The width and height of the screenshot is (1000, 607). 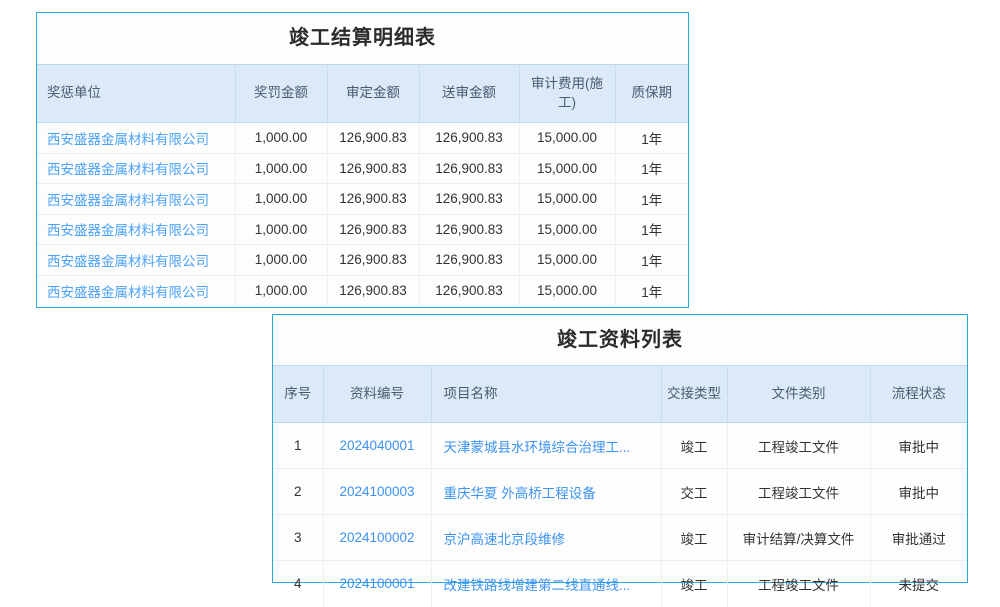 I want to click on project-link: 重庆华夏 外高桥工程设备, so click(x=519, y=493).